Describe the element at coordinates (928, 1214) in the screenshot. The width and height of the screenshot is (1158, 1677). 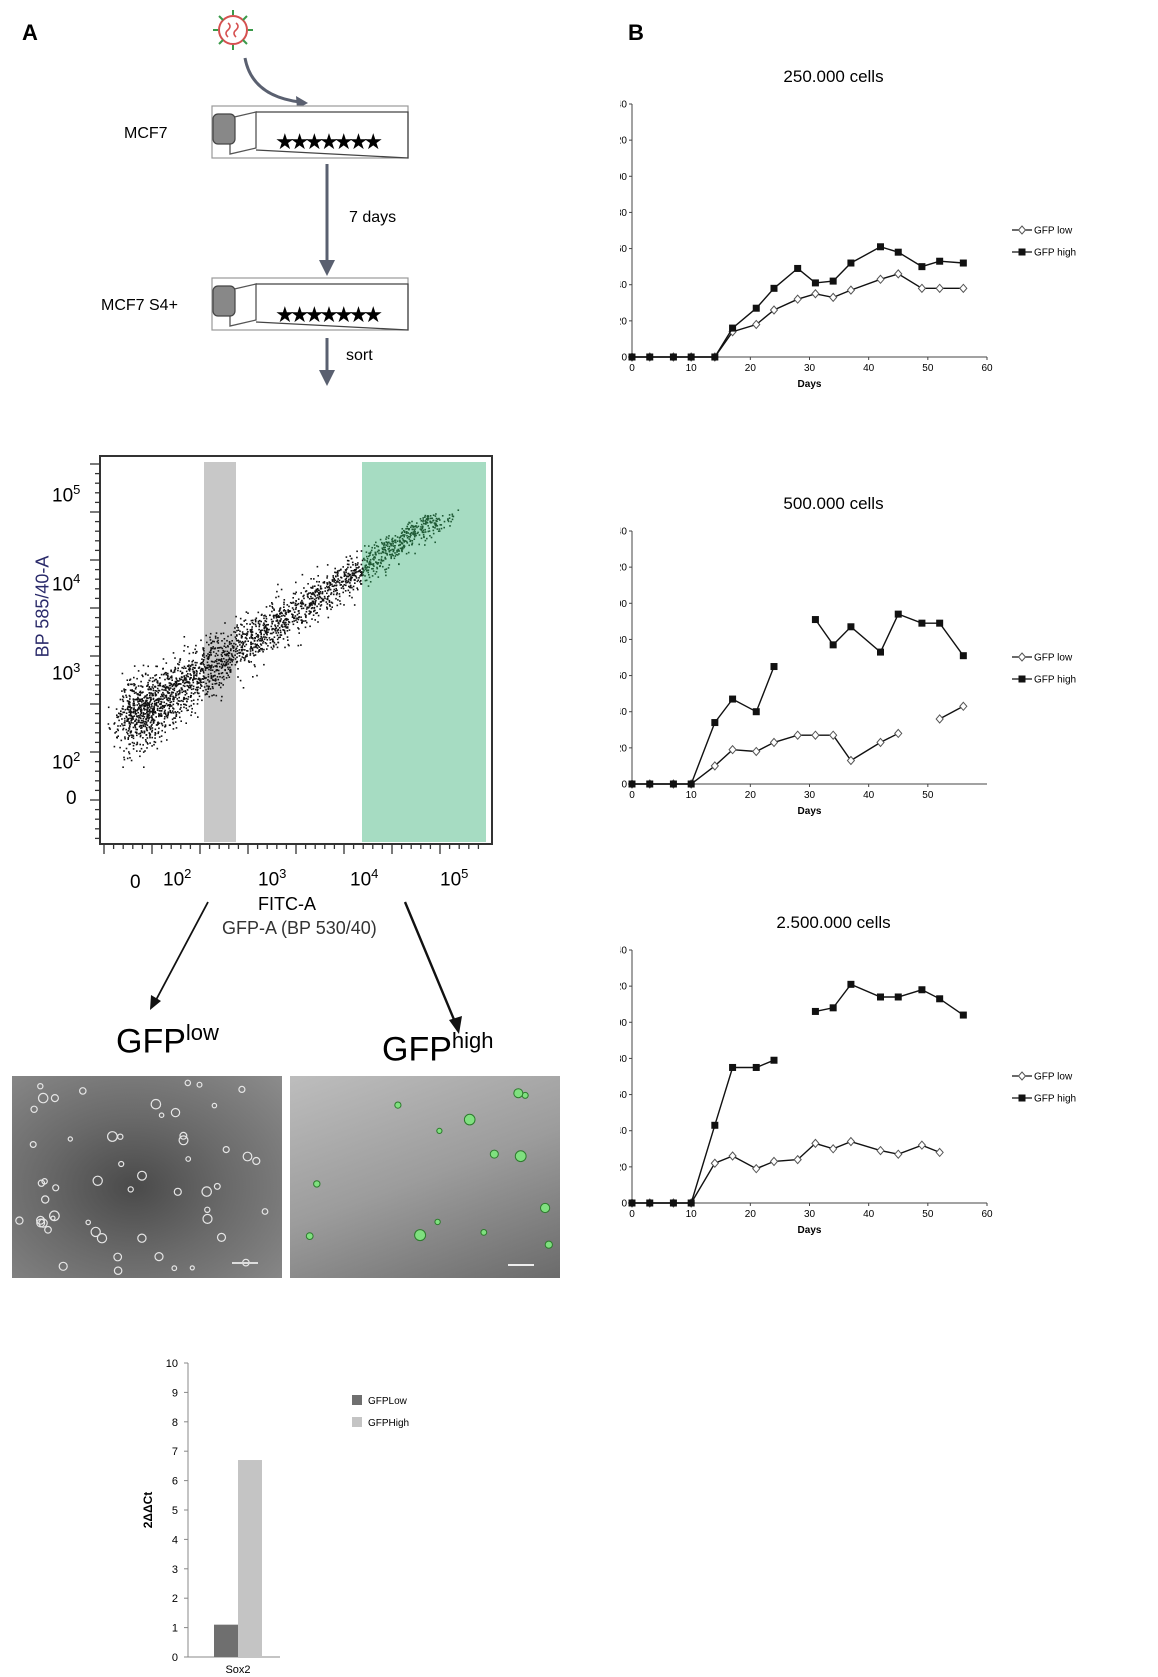
I see `x-tick-label: 50` at that location.